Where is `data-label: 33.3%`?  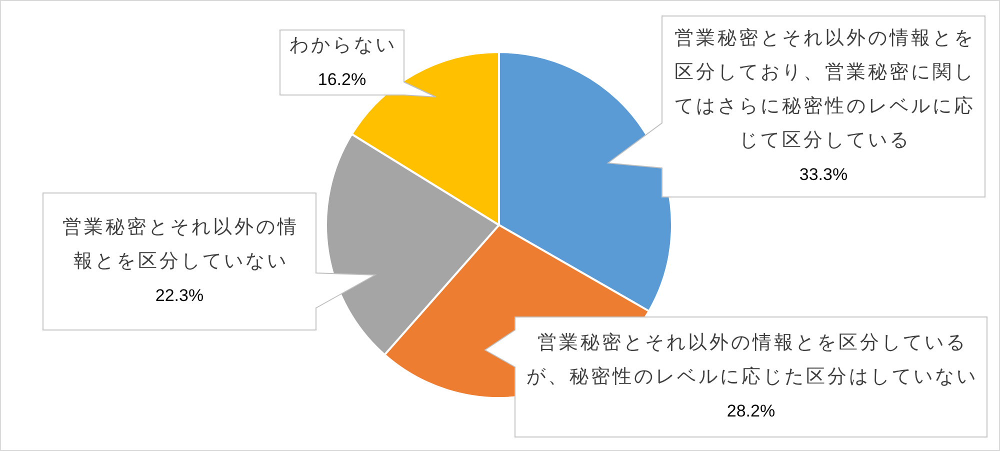 data-label: 33.3% is located at coordinates (823, 174).